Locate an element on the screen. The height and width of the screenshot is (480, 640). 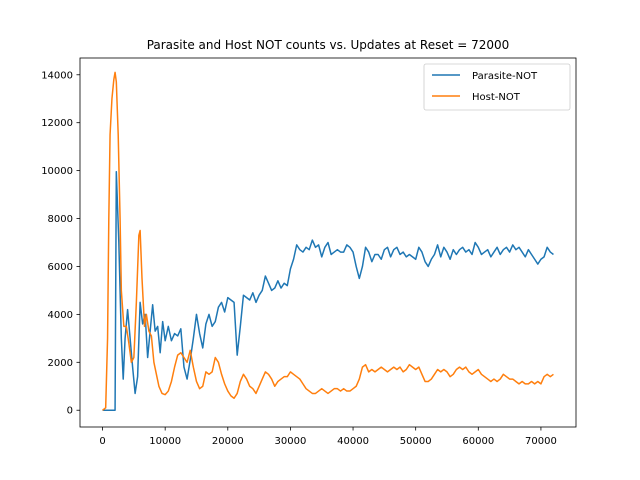
y-tick-label: 10000 is located at coordinates (57, 171).